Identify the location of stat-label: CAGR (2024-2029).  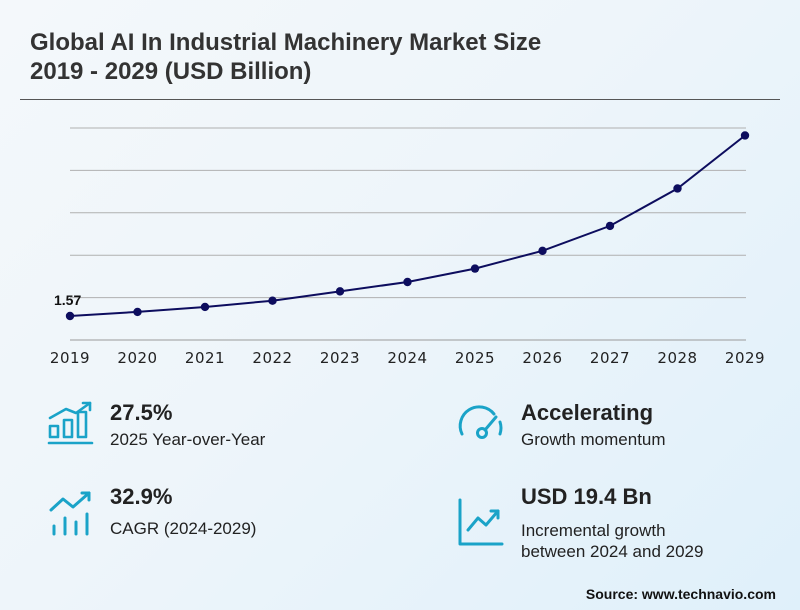
(183, 528).